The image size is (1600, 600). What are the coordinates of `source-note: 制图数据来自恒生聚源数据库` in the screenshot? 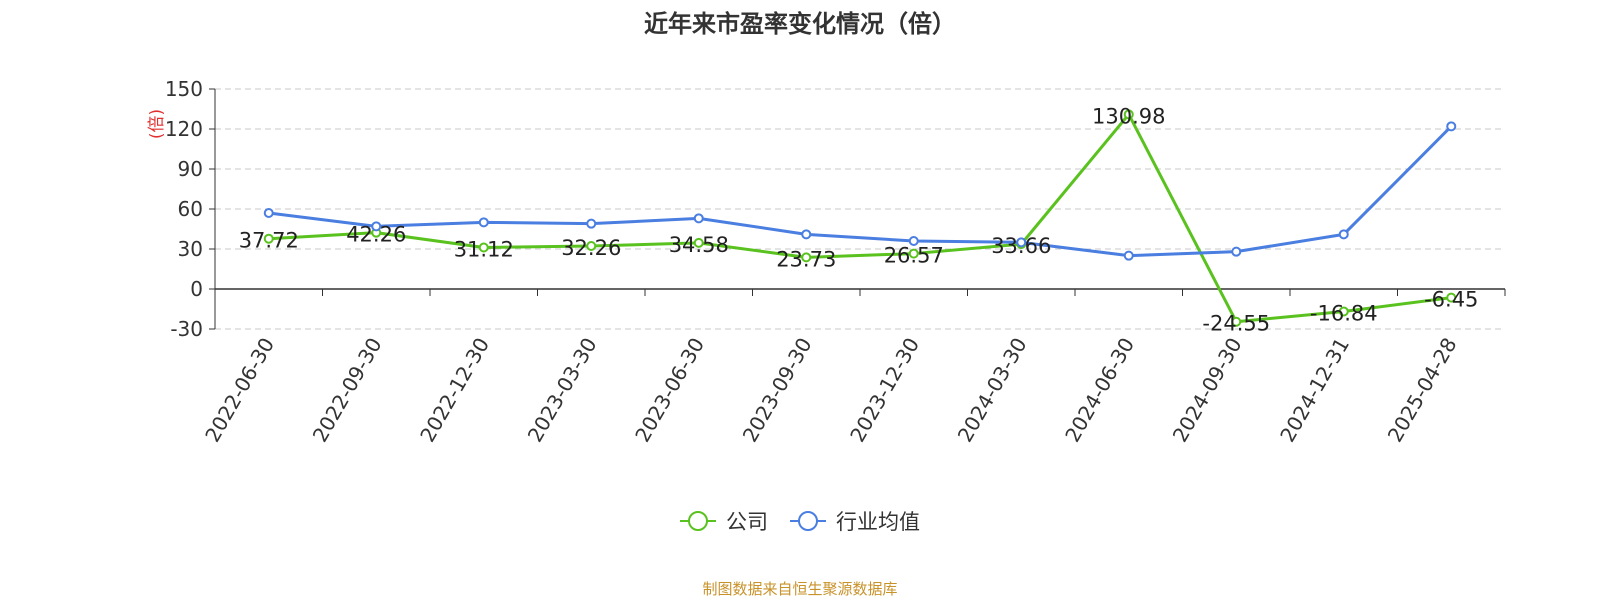 It's located at (800, 589).